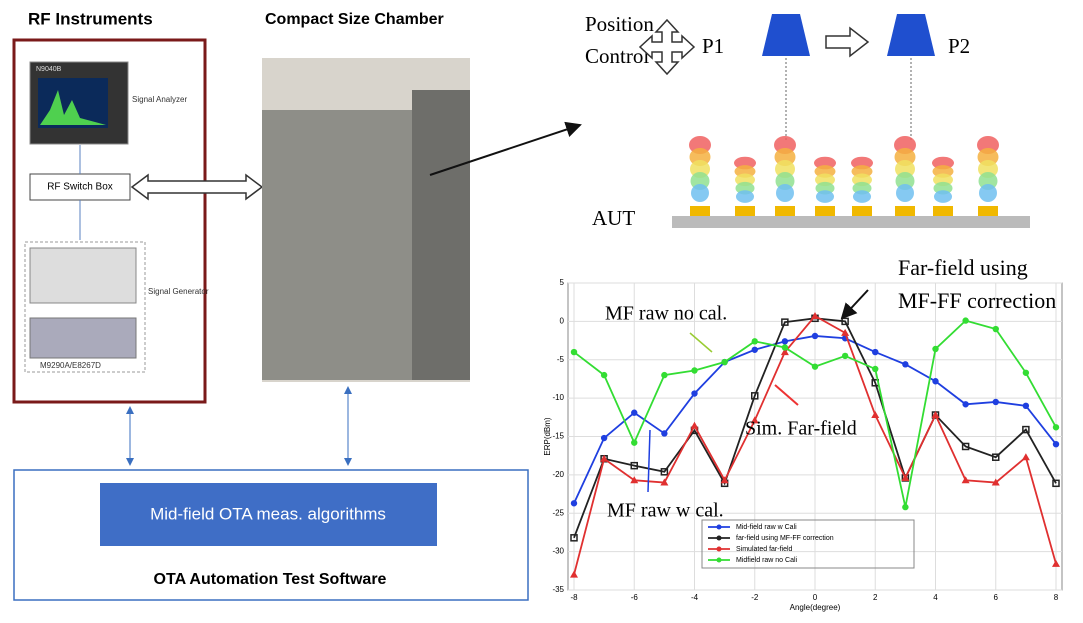 The height and width of the screenshot is (623, 1083). I want to click on arrow, so click(505, 148).